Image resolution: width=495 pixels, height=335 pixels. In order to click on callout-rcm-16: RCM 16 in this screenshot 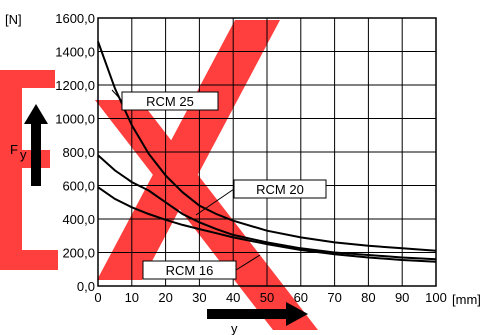, I will do `click(201, 267)`.